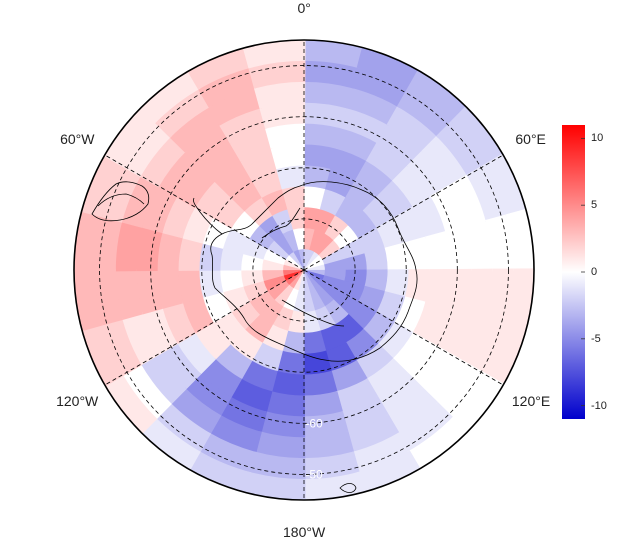 Image resolution: width=625 pixels, height=552 pixels. I want to click on colorbar-ticks, so click(583, 272).